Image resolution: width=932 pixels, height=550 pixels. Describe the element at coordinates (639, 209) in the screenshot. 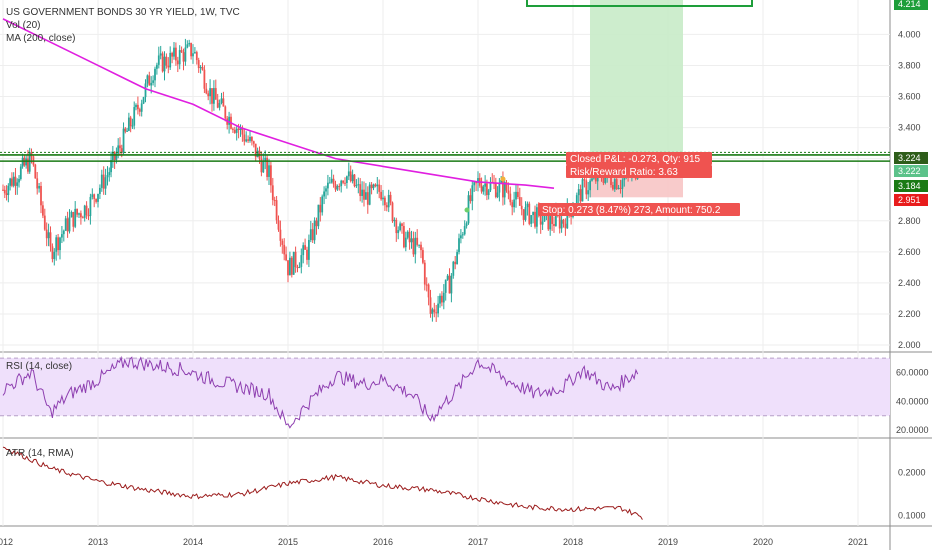

I see `stop-label: Stop: 0.273 (8.47%) 273, Amount: 750.2` at that location.